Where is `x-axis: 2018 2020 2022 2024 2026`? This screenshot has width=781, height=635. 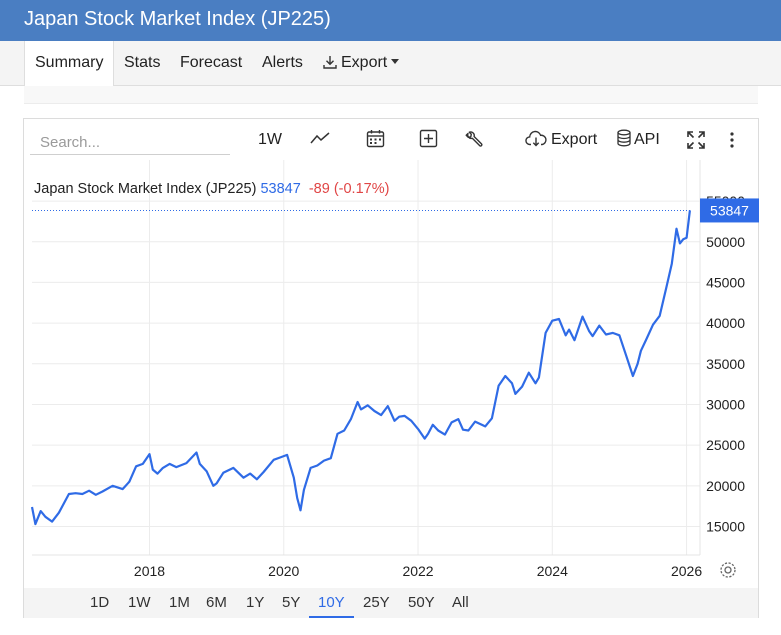 x-axis: 2018 2020 2022 2024 2026 is located at coordinates (418, 571).